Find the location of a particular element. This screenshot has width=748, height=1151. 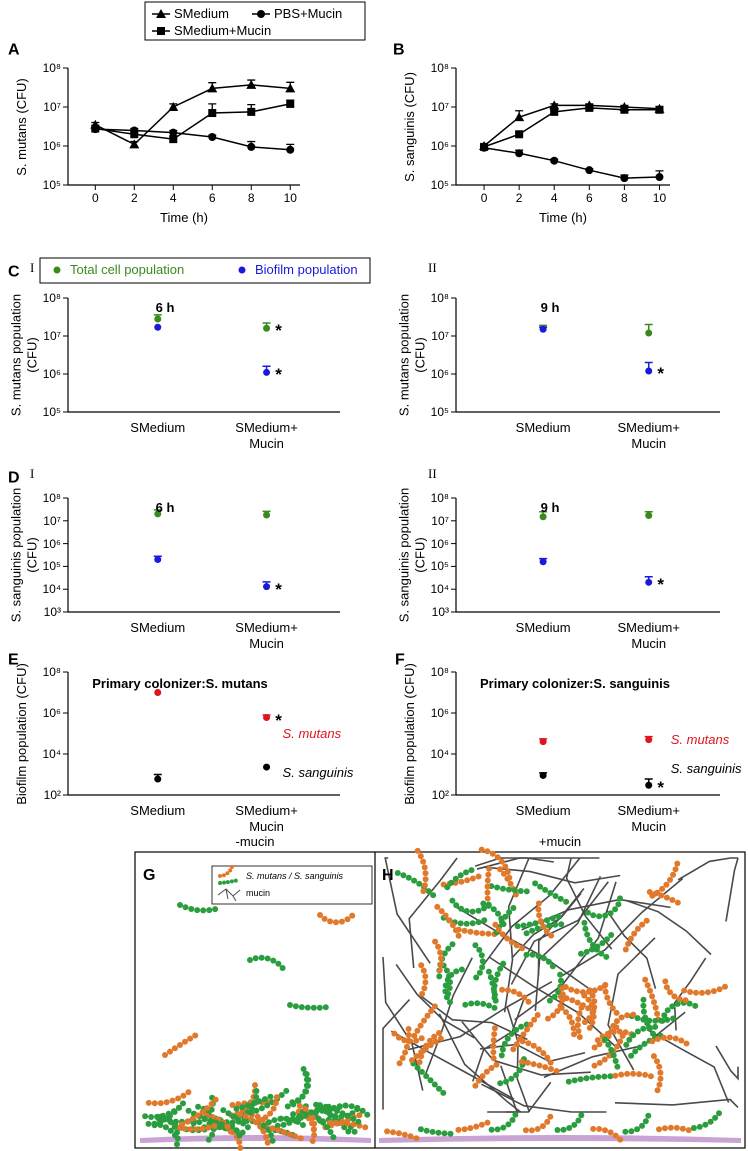

y-axis-label: S. mutans (CFU) is located at coordinates (22, 126).